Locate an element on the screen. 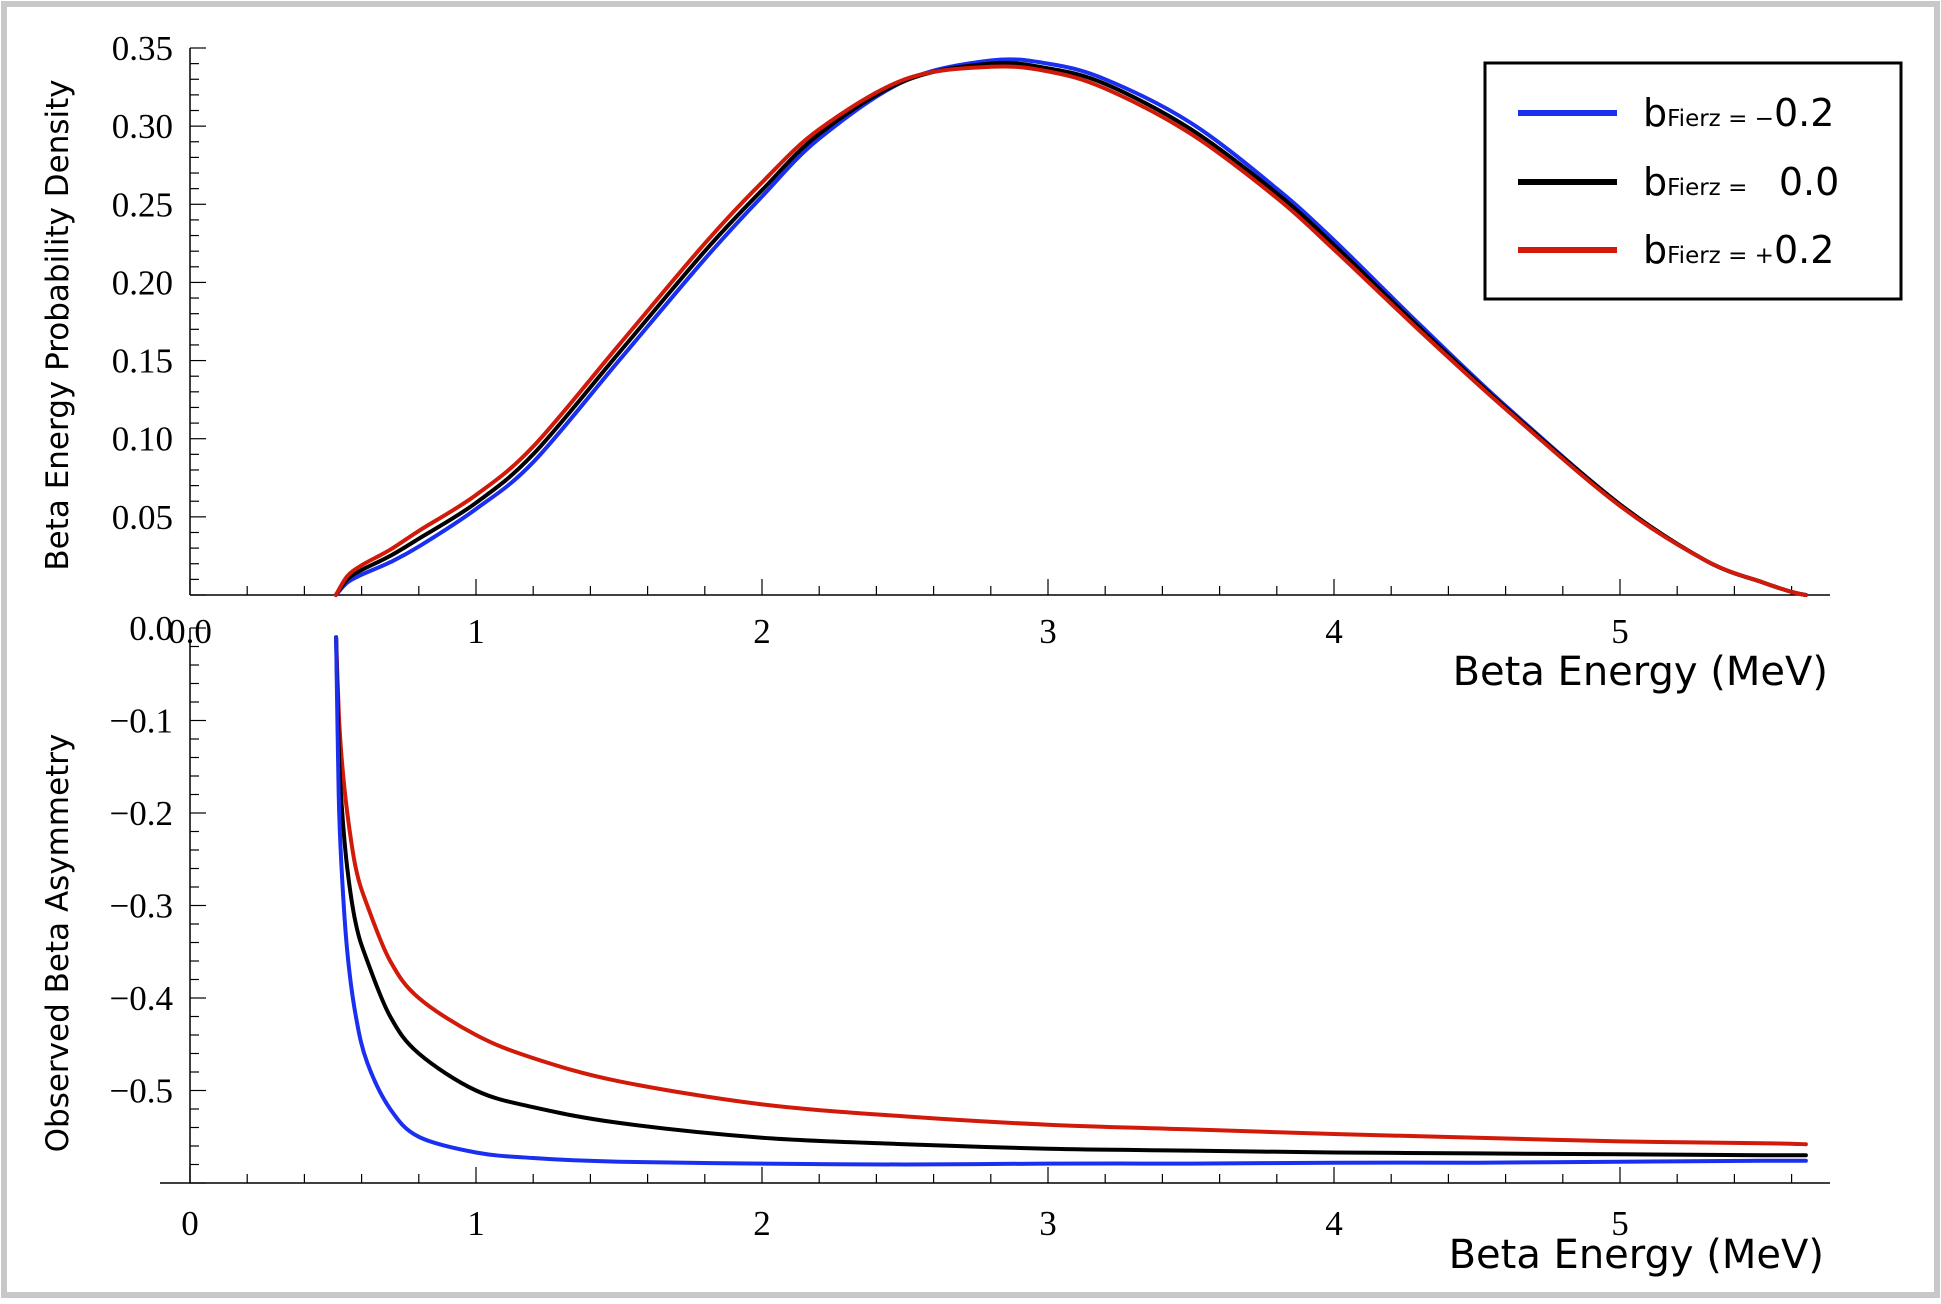  bottom-x-tick-label: 5 is located at coordinates (1620, 1223).